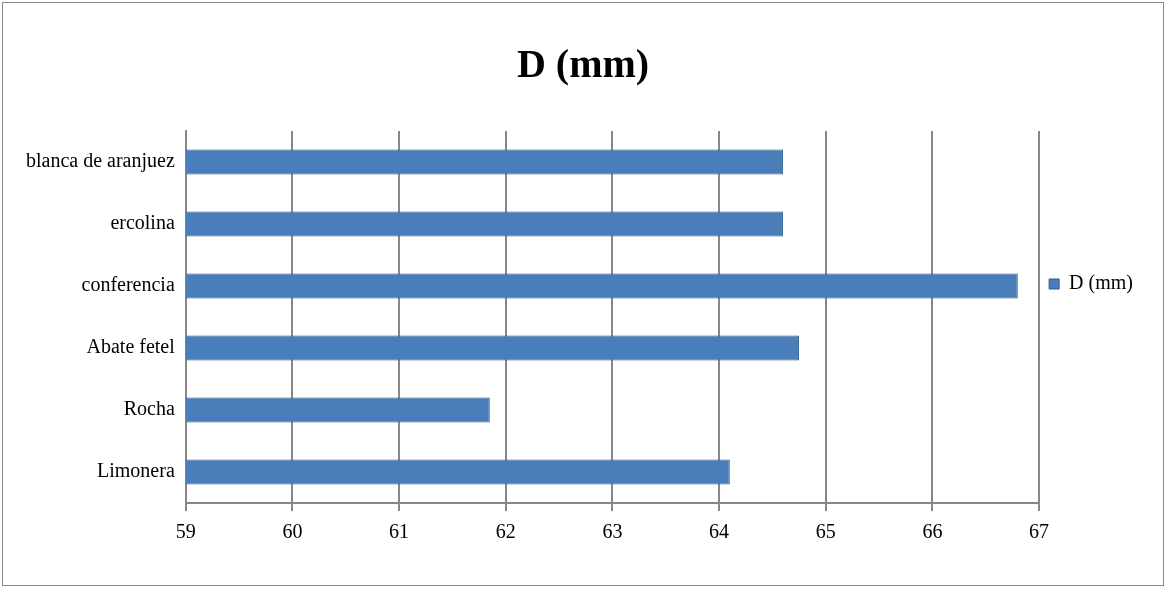  Describe the element at coordinates (100, 161) in the screenshot. I see `y-tick-label: blanca de aranjuez` at that location.